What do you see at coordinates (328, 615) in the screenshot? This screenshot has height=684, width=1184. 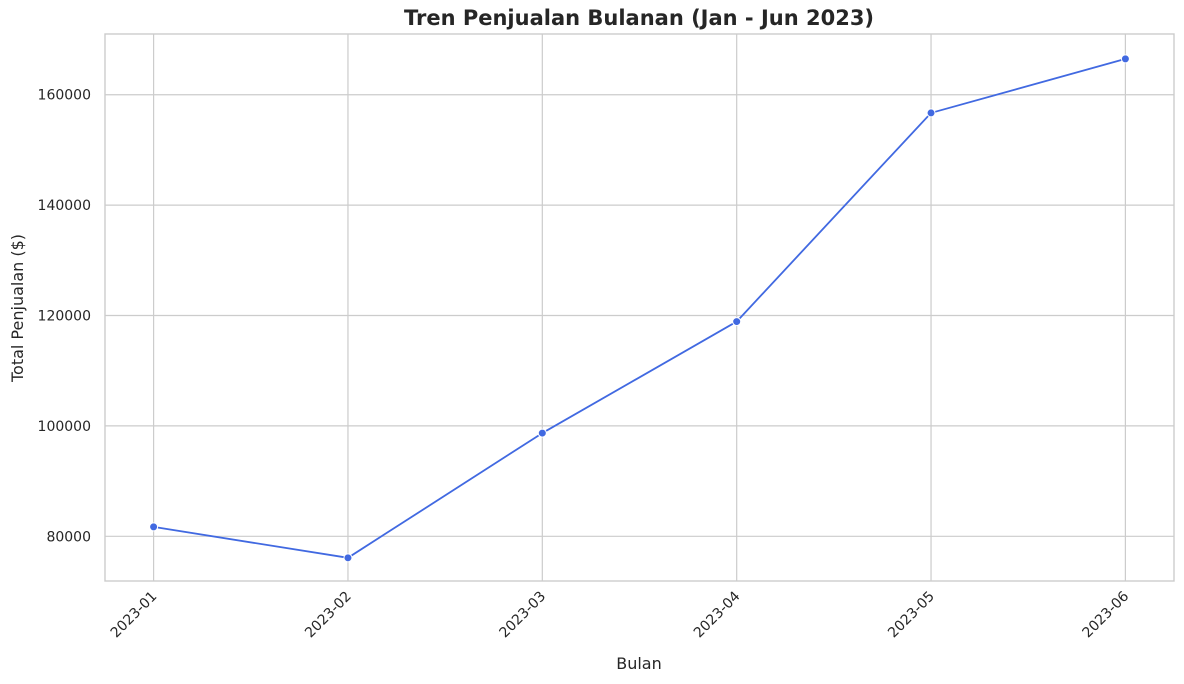 I see `x-tick-label: 2023-02` at bounding box center [328, 615].